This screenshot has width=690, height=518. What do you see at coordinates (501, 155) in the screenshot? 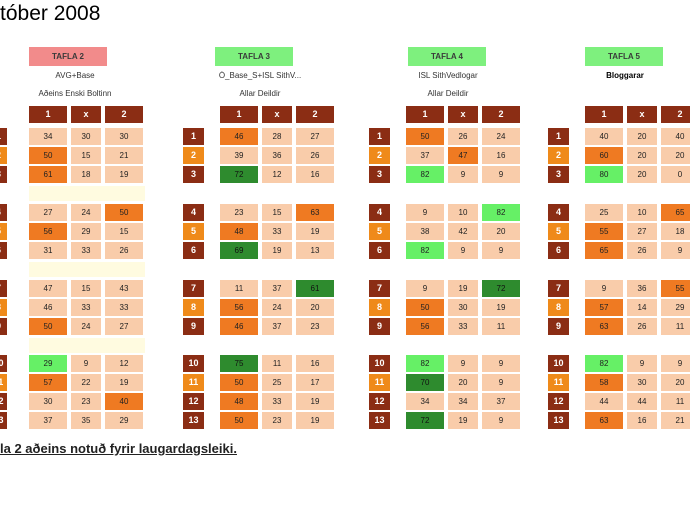
I see `table-cell: 16` at bounding box center [501, 155].